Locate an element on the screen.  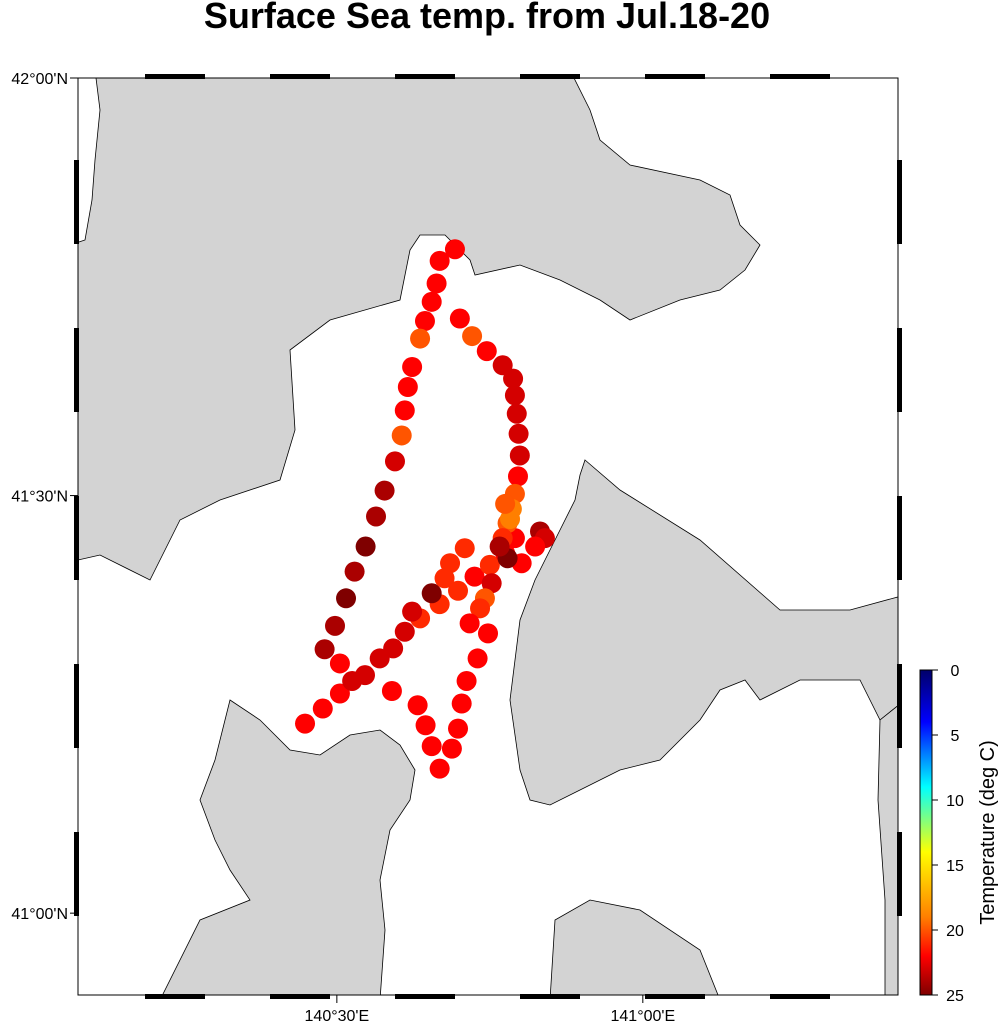
colorbar-tick-label: 15 is located at coordinates (955, 866).